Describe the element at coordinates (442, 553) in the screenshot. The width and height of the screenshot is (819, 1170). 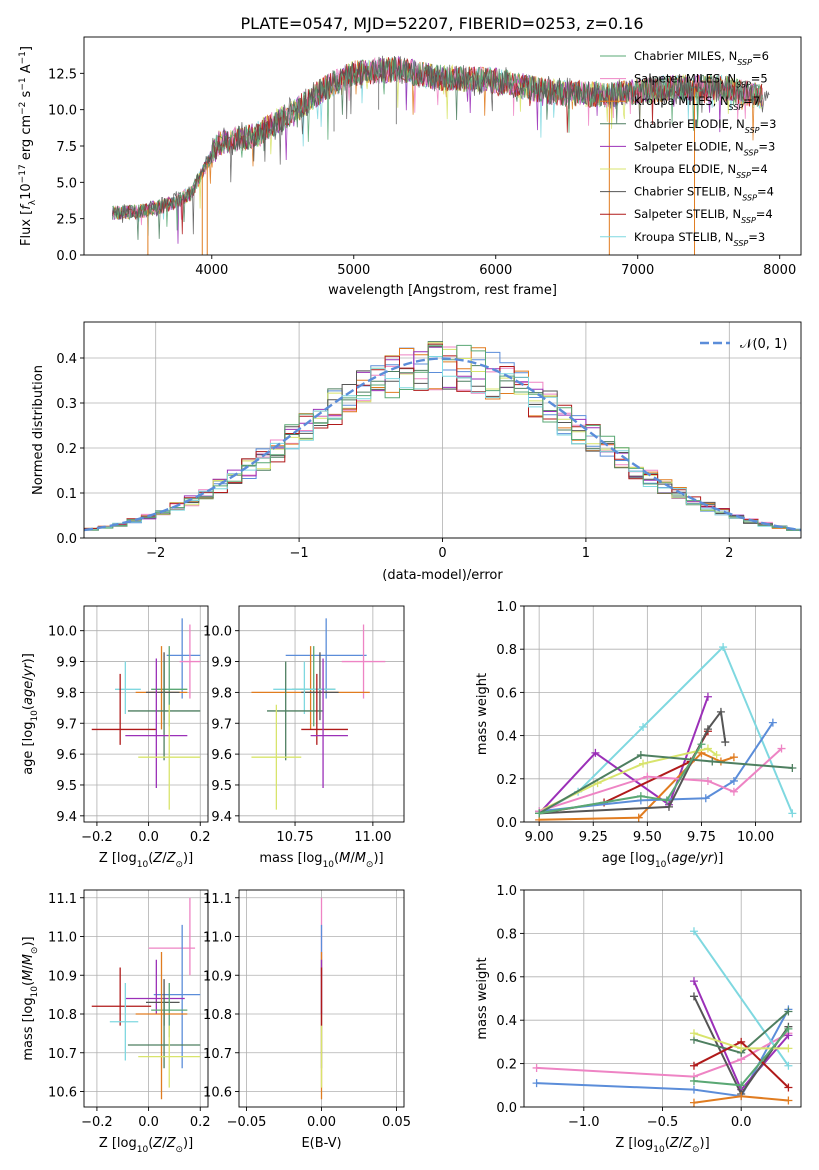
I see `residuals-xtick-label: 0` at that location.